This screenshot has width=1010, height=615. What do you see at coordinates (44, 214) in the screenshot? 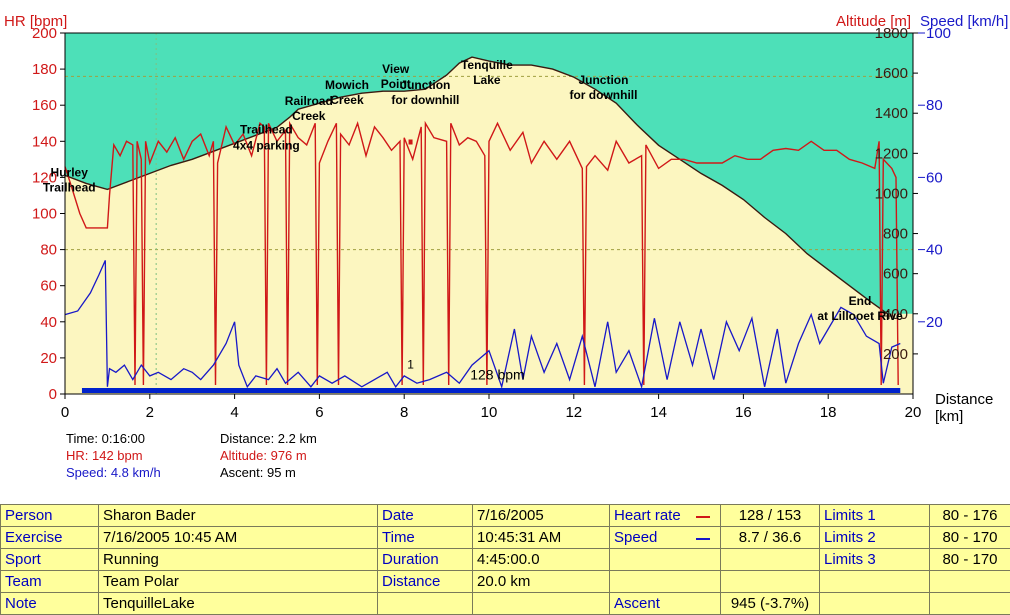
I see `hr-tick-label: 100` at bounding box center [44, 214].